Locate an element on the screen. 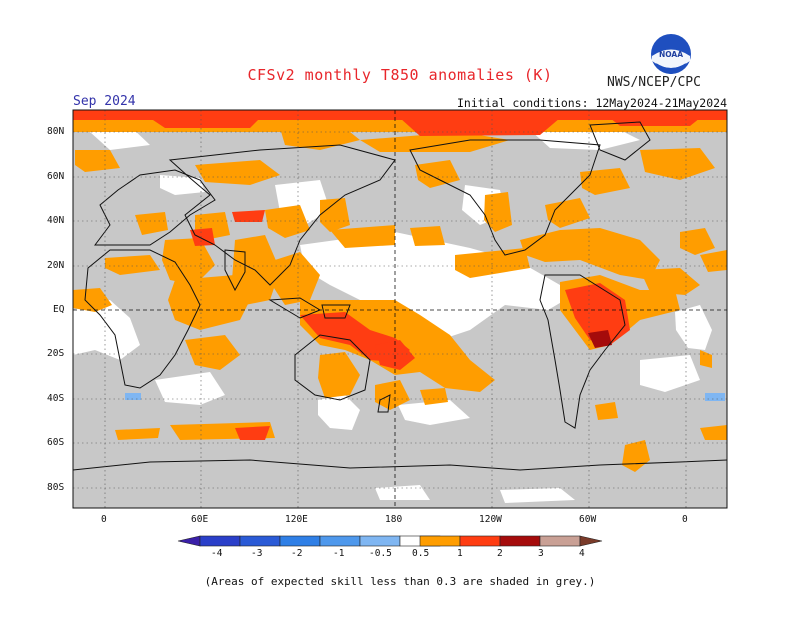  noaa-logo-text: NOAA is located at coordinates (671, 54).